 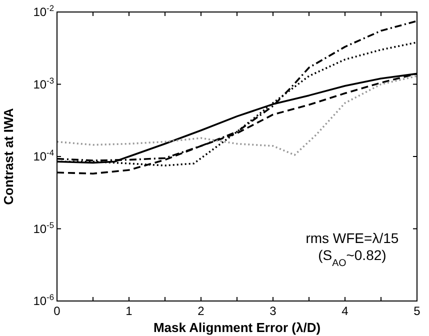 What do you see at coordinates (273, 311) in the screenshot?
I see `x-tick-label: 3` at bounding box center [273, 311].